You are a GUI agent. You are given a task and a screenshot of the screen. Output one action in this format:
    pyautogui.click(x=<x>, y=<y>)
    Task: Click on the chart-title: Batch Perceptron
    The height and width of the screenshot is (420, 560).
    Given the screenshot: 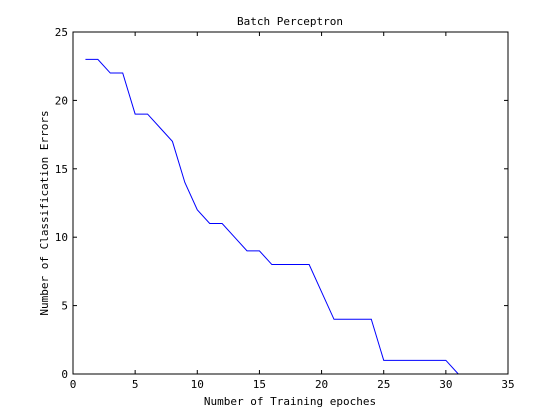 What is the action you would take?
    pyautogui.click(x=290, y=21)
    